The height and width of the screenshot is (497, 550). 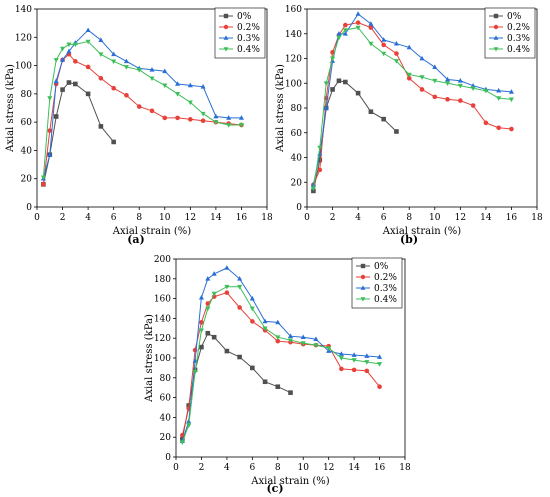 I want to click on x-tick-label: 10, so click(x=303, y=468).